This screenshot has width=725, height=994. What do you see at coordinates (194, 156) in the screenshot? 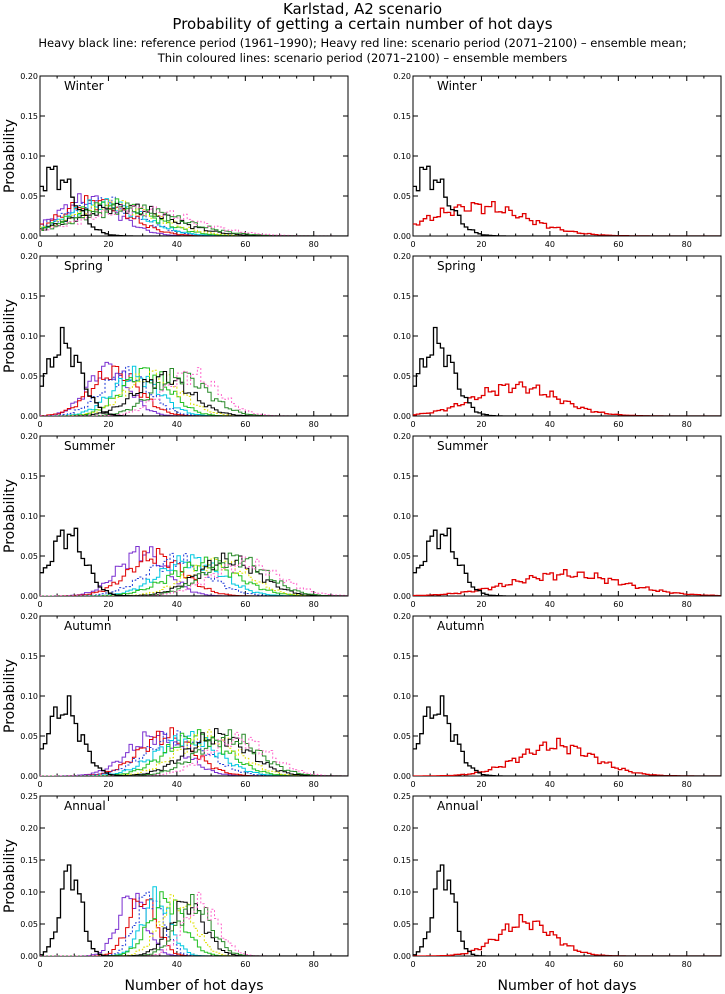
I see `plot-frame` at bounding box center [194, 156].